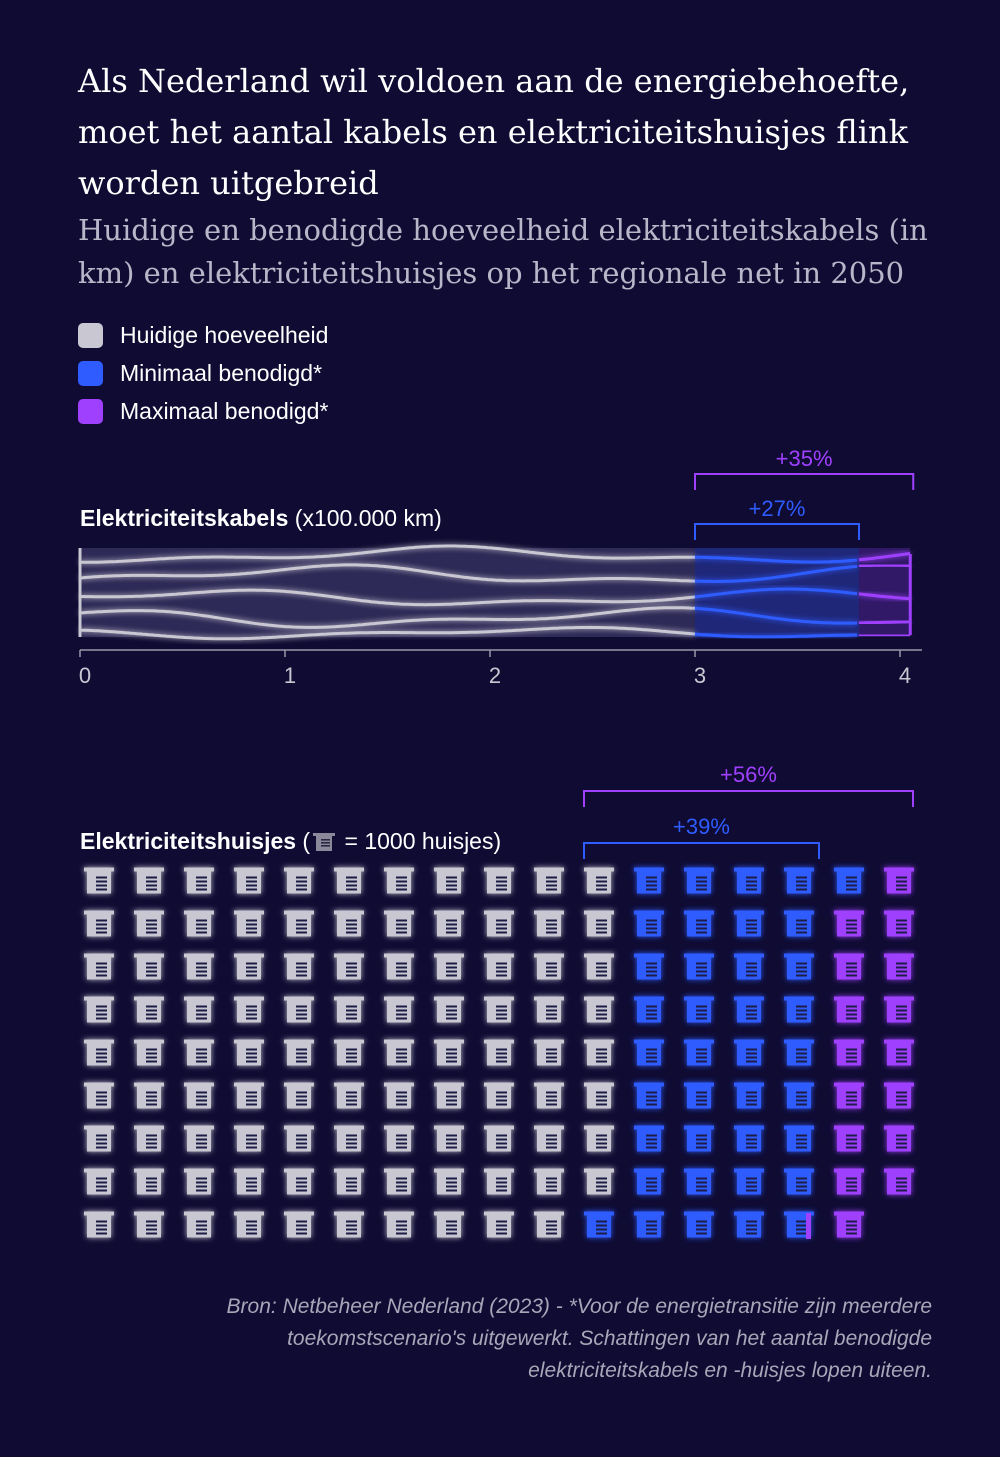  What do you see at coordinates (365, 518) in the screenshot?
I see `cables-label-rest: (x100.000 km)` at bounding box center [365, 518].